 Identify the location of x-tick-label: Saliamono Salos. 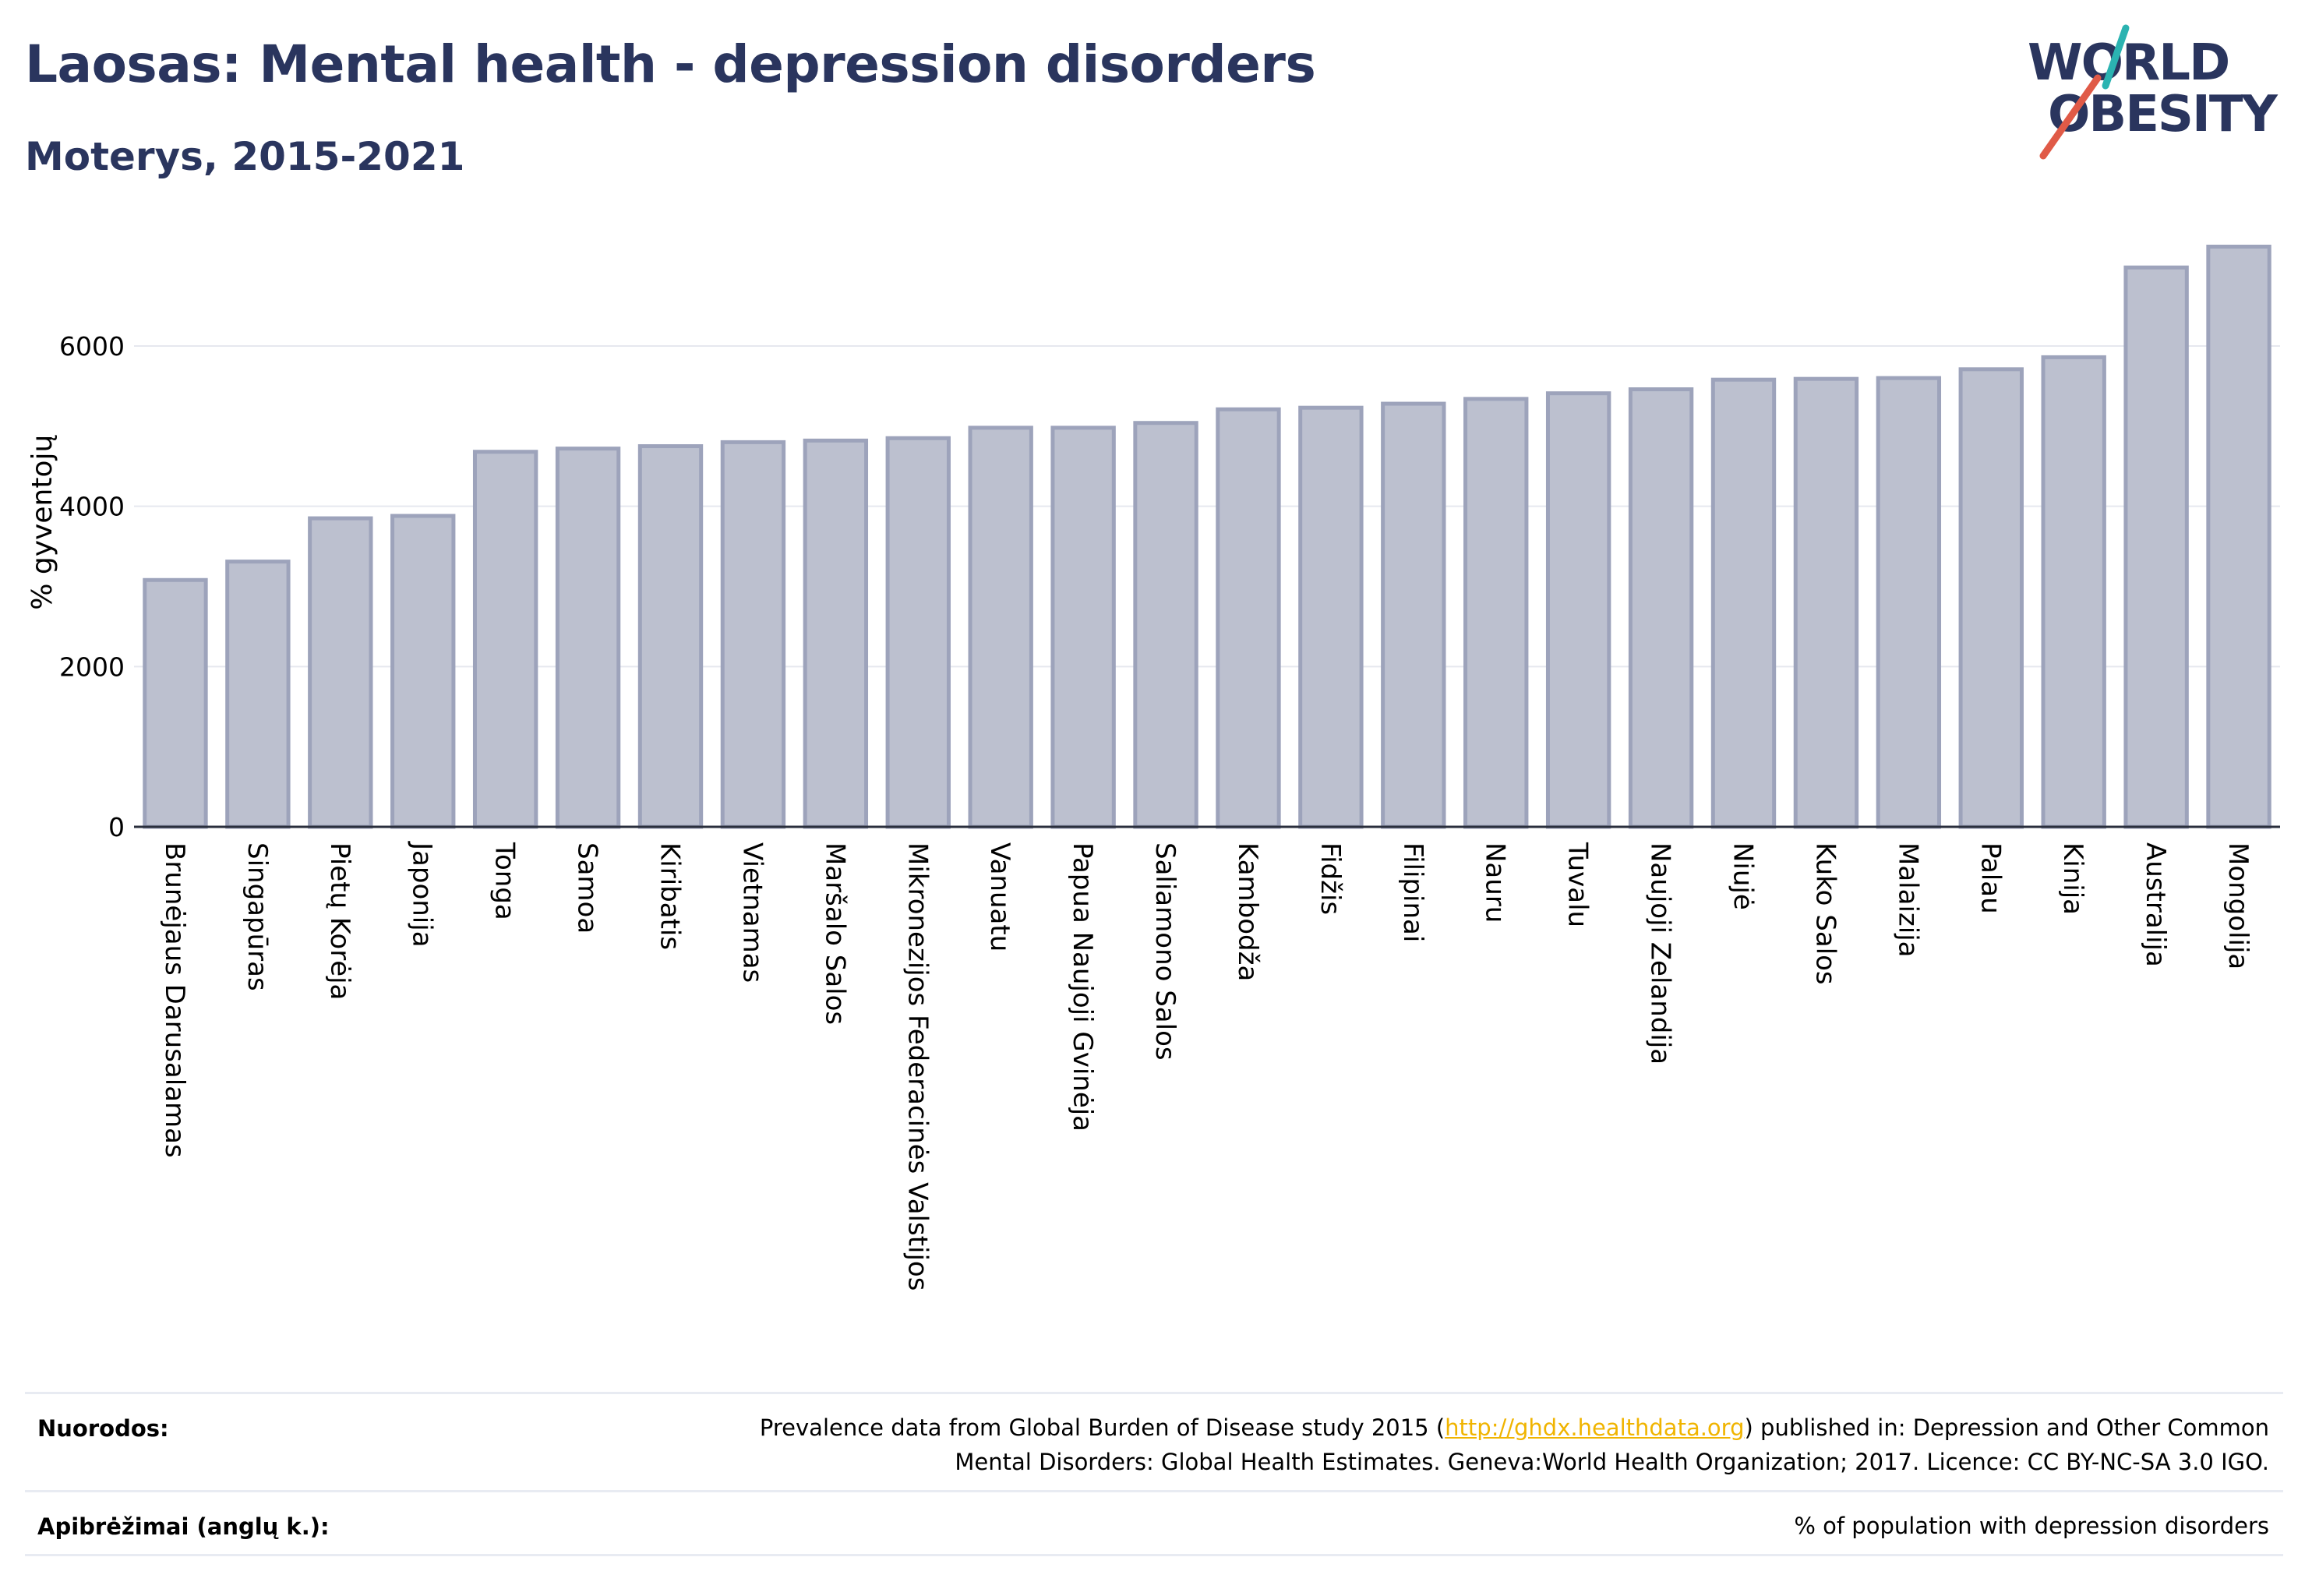
(1165, 951).